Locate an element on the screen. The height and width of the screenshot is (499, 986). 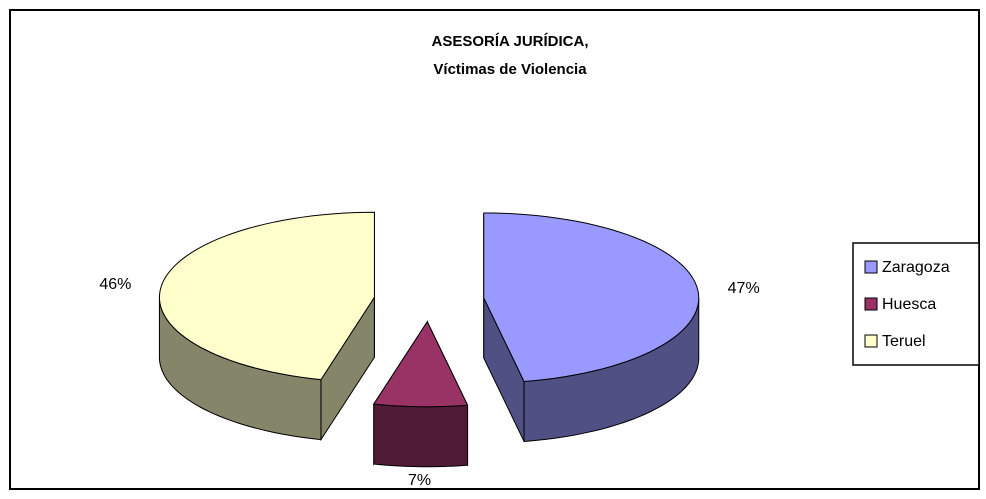
legend-label: Huesca is located at coordinates (909, 304).